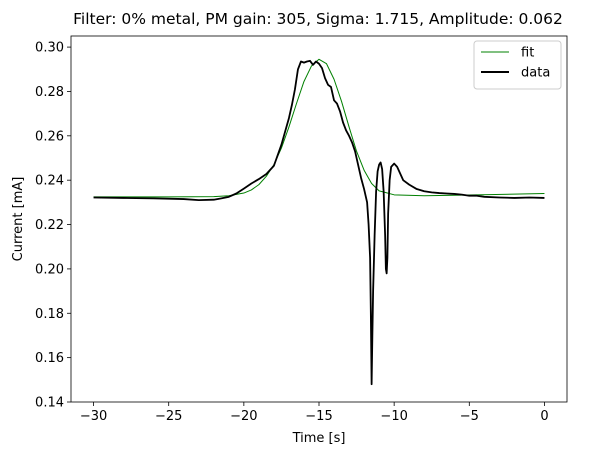 This screenshot has height=455, width=591. Describe the element at coordinates (535, 73) in the screenshot. I see `legend-data-label: data` at that location.